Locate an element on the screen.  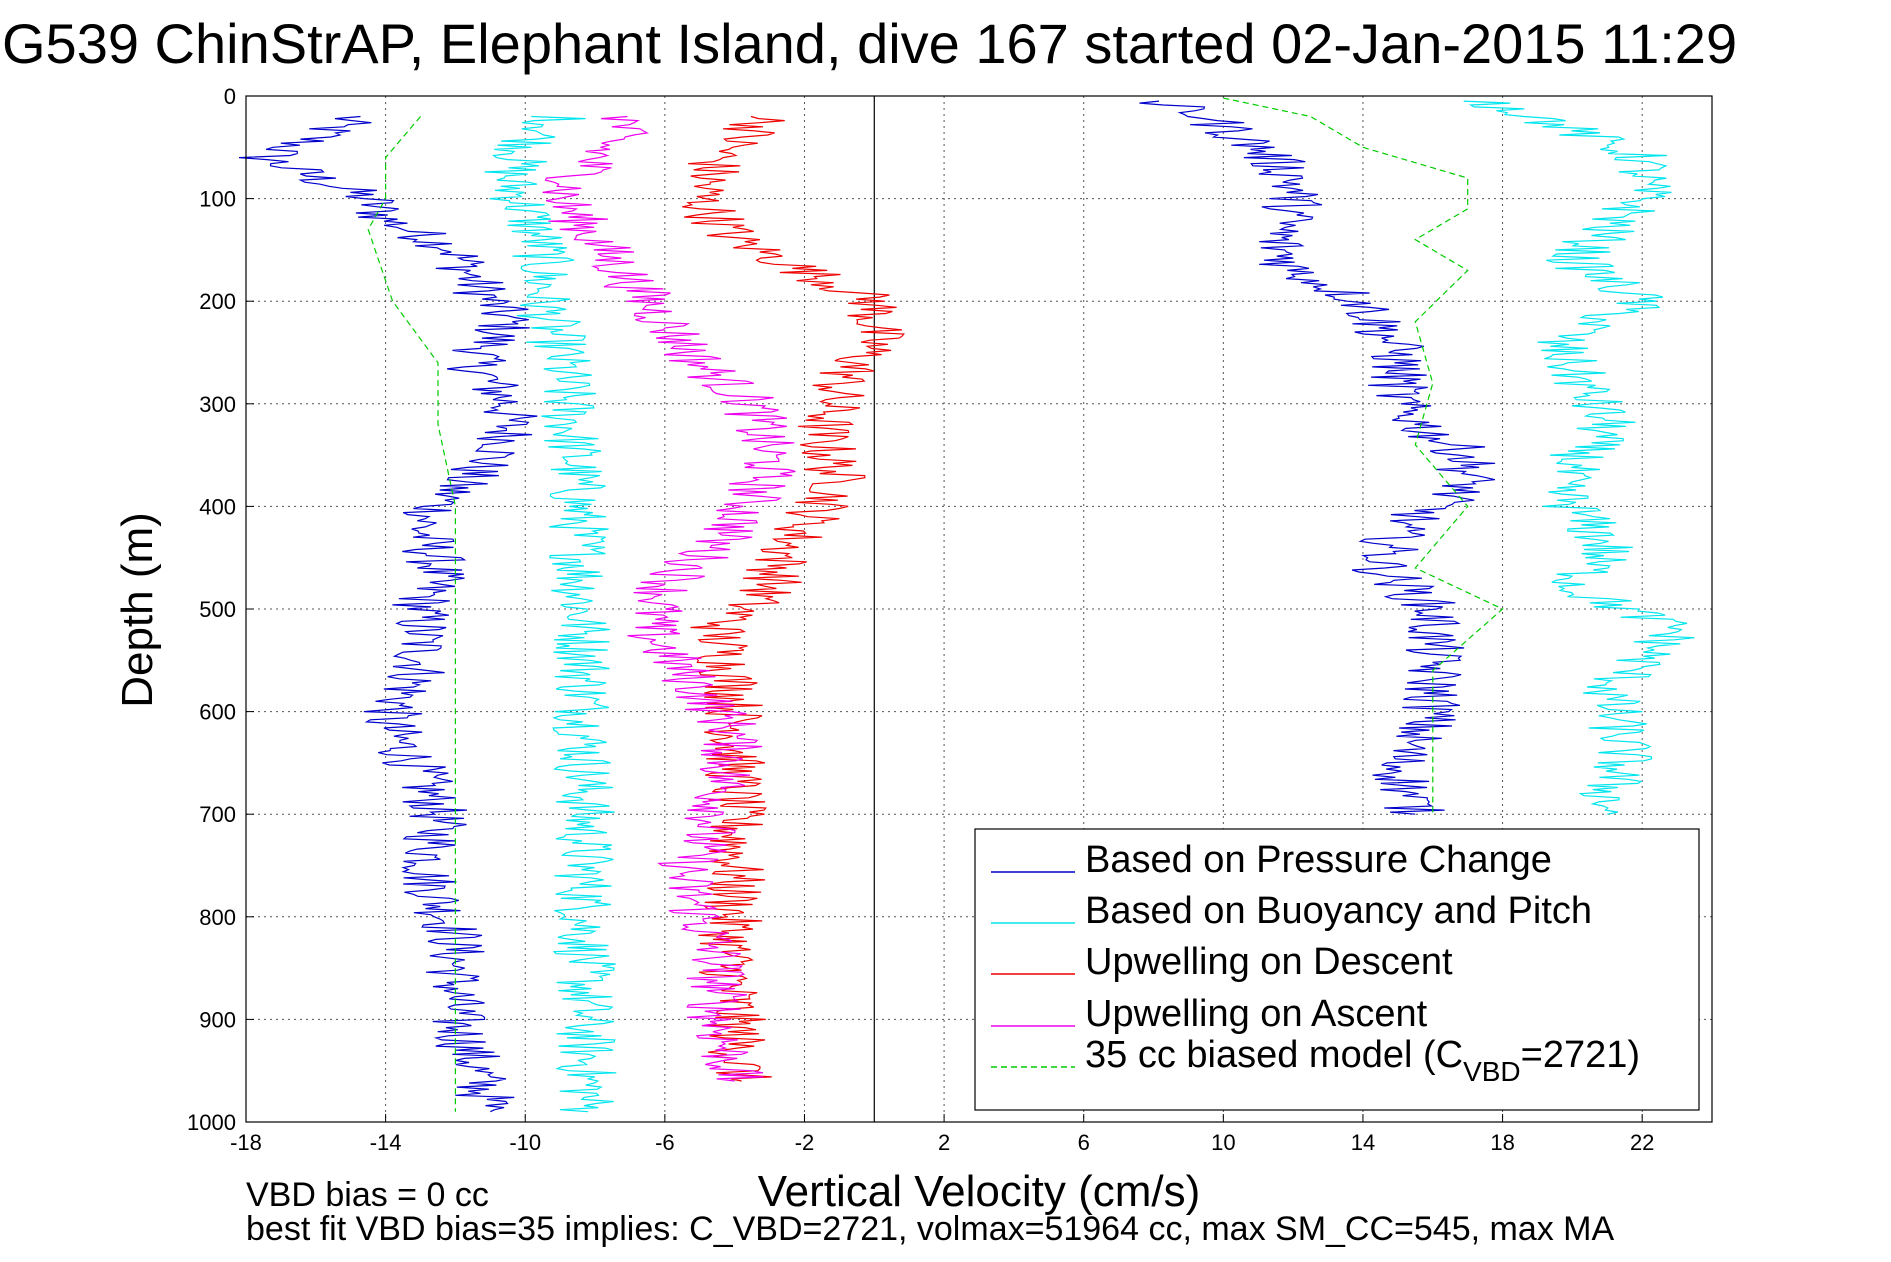
x-tick-label: 14 is located at coordinates (1363, 1142).